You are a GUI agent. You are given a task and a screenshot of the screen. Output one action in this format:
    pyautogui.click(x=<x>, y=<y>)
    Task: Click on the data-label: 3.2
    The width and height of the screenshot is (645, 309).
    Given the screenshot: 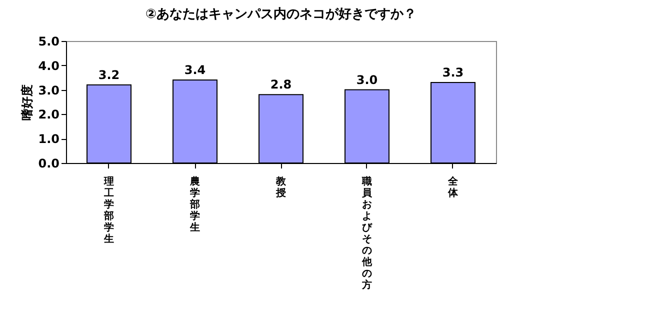 What is the action you would take?
    pyautogui.click(x=109, y=75)
    